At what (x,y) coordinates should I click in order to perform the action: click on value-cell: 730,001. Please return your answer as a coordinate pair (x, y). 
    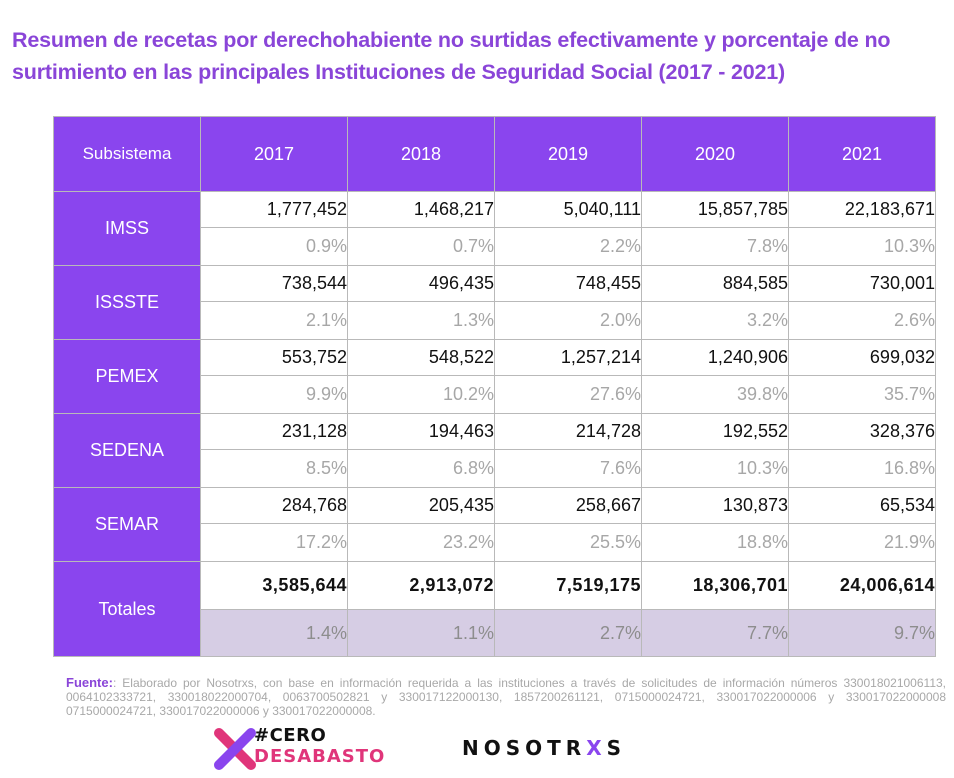
    Looking at the image, I should click on (862, 283).